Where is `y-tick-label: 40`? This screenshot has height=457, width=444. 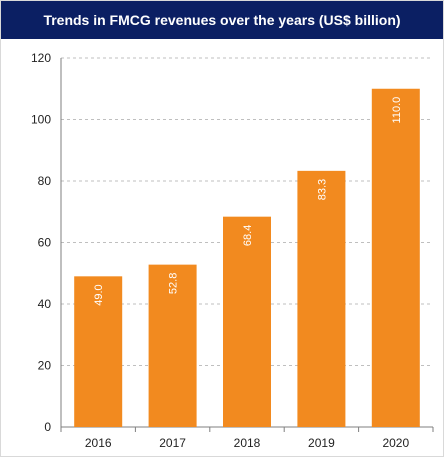 y-tick-label: 40 is located at coordinates (45, 304).